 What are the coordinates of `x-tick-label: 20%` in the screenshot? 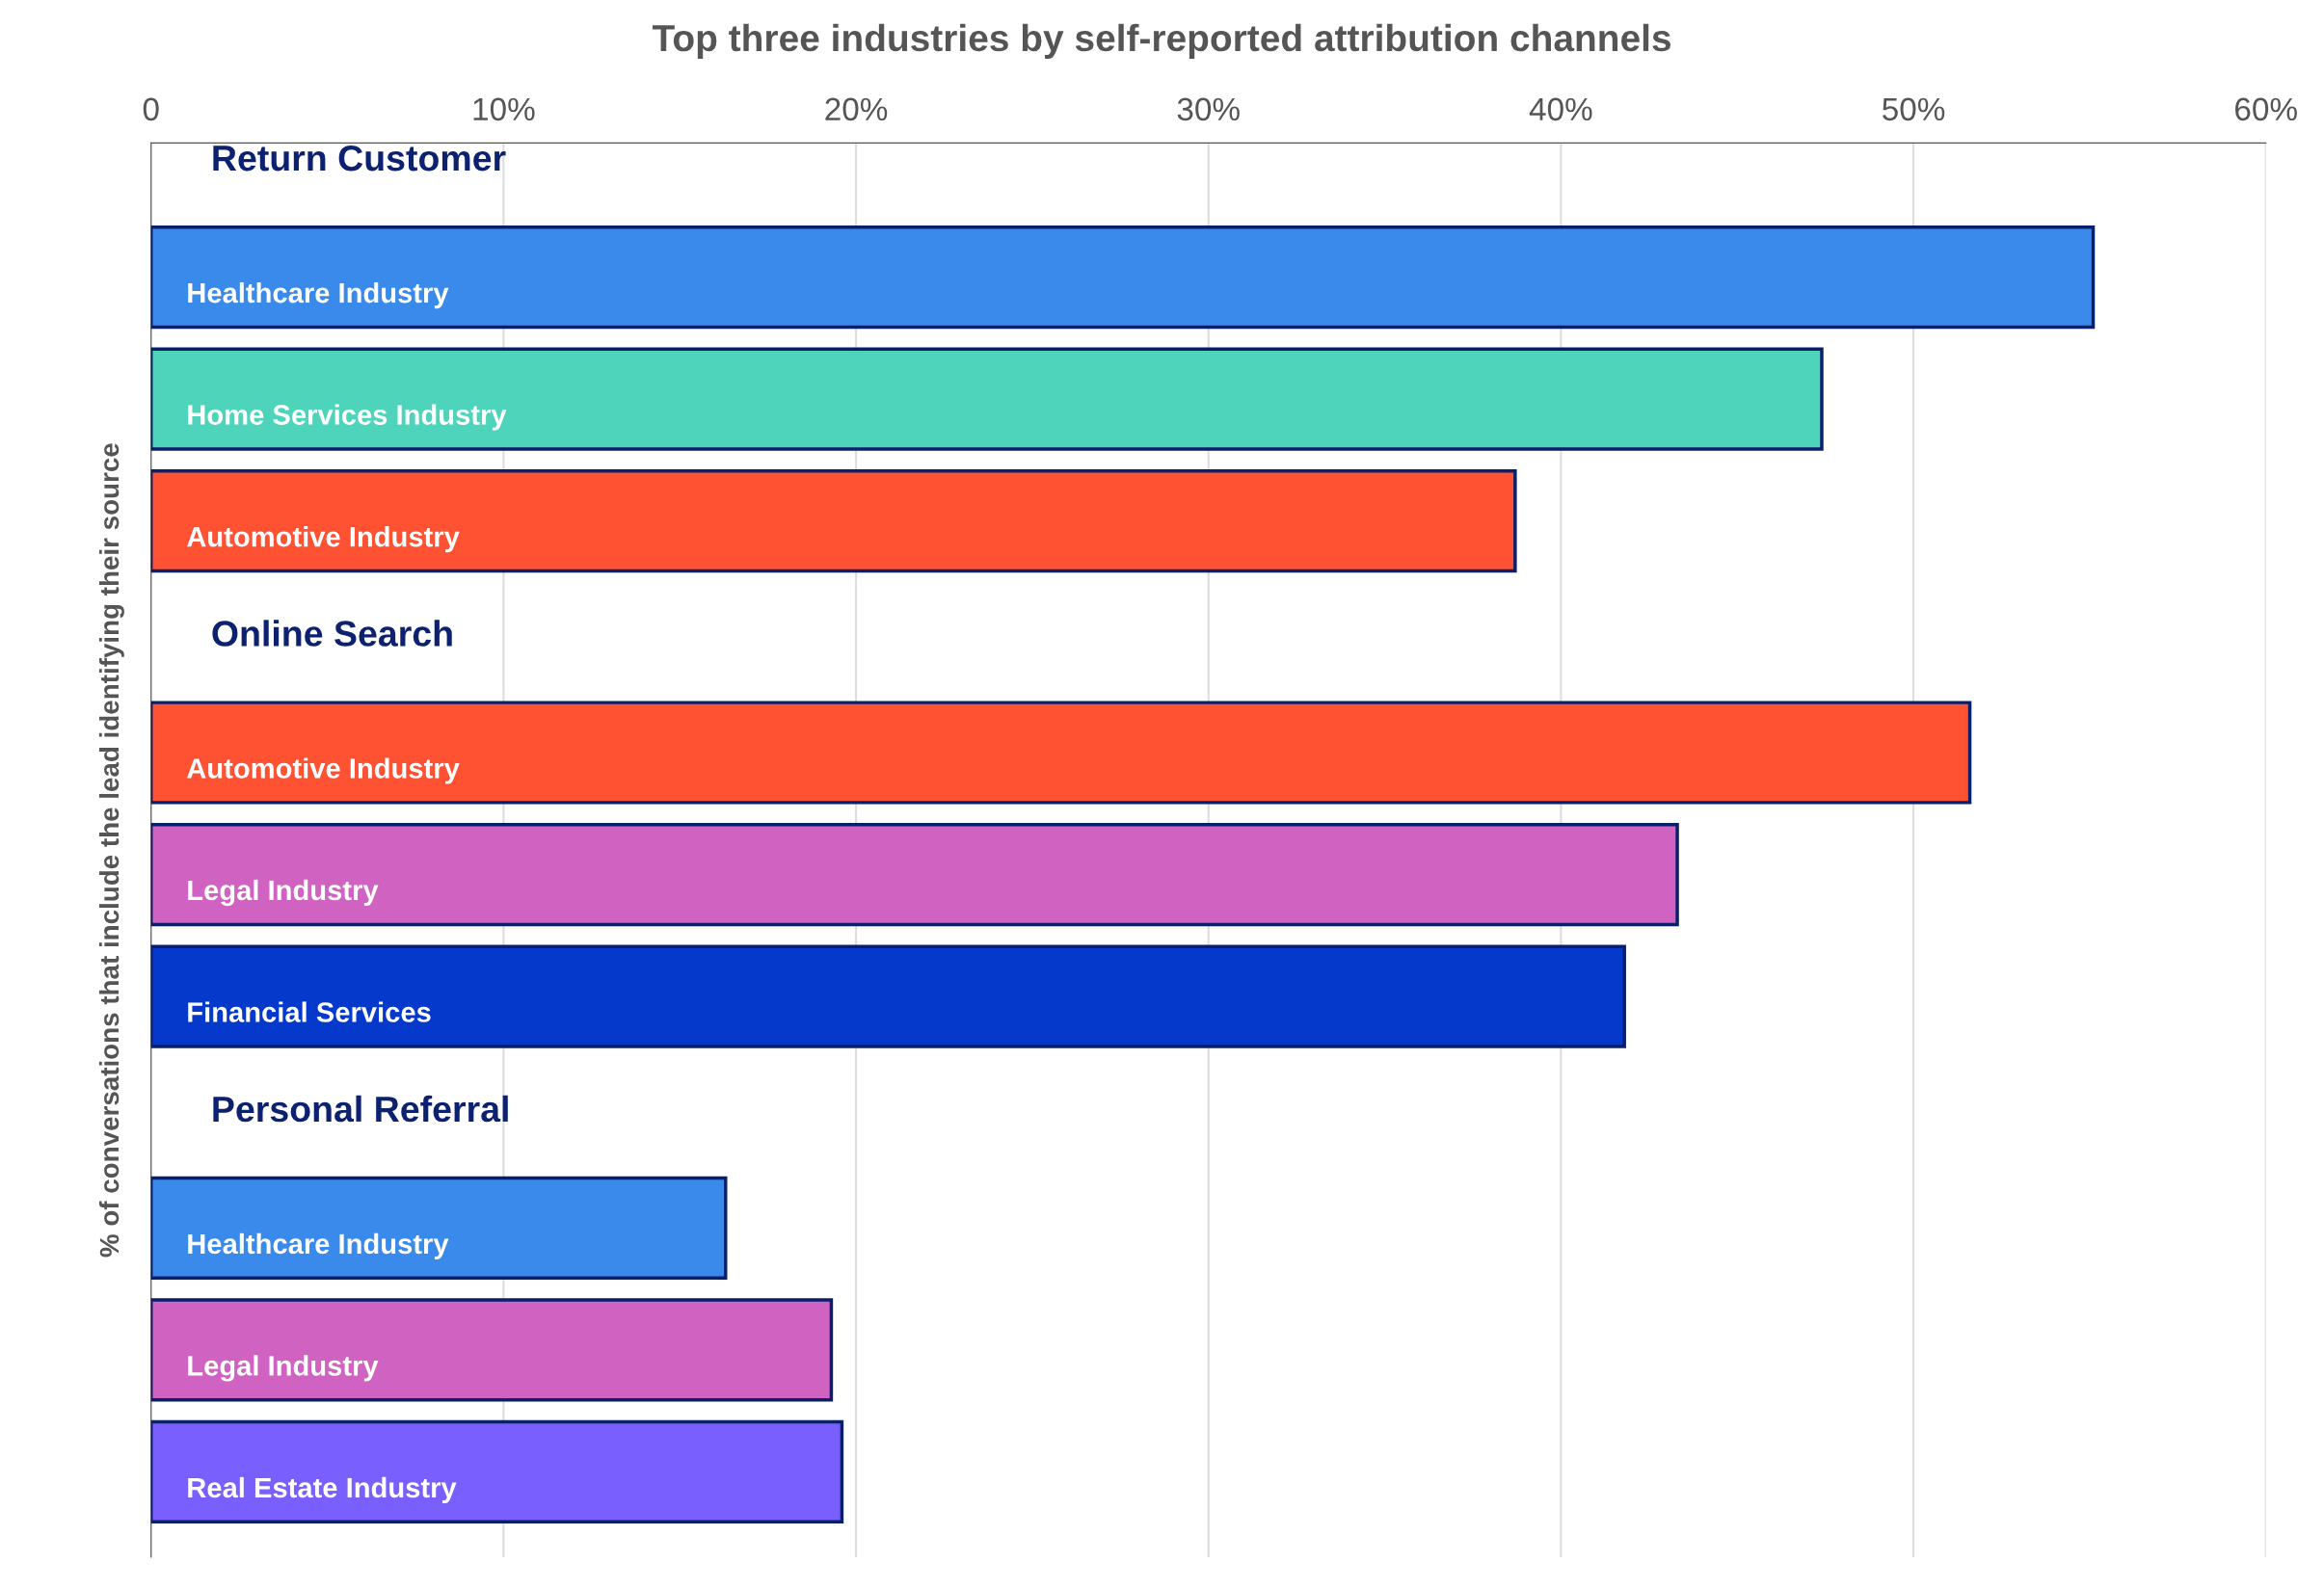 It's located at (856, 109).